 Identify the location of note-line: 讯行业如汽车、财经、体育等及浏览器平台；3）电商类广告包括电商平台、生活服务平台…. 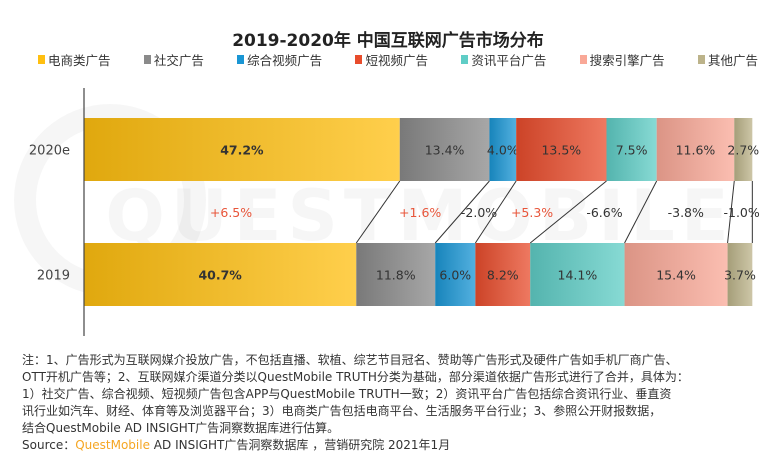
(342, 411).